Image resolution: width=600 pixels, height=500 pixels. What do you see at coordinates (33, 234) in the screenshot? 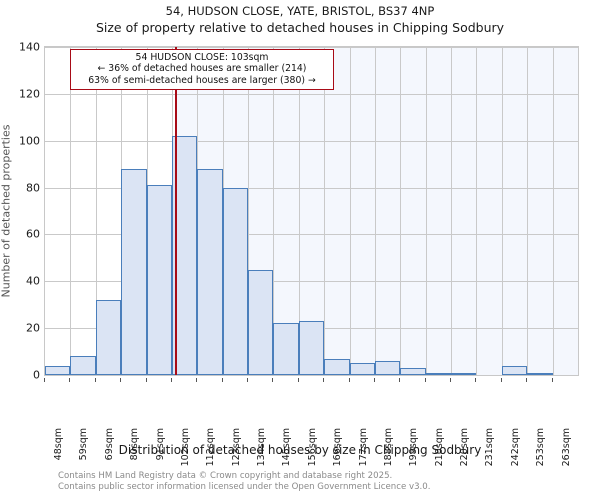
I see `y-tick-60: 60` at bounding box center [33, 234].